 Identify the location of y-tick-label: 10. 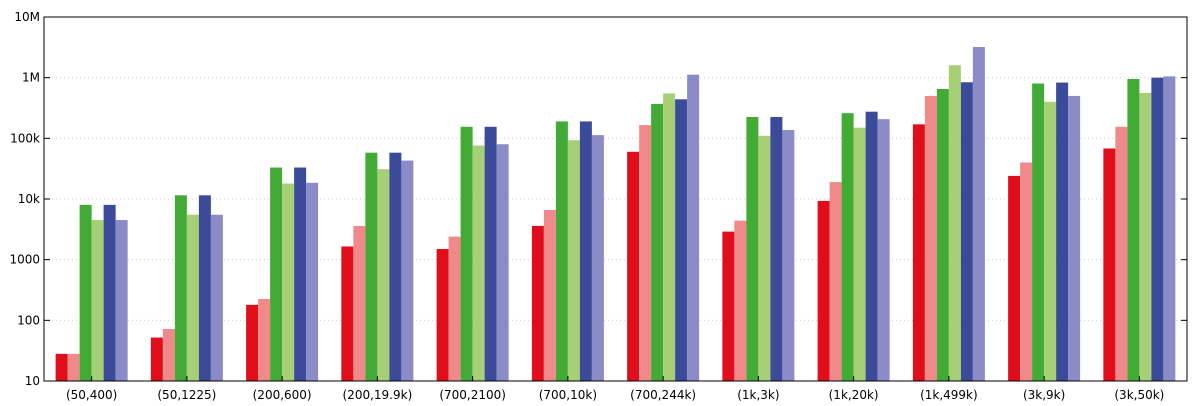
(32, 381).